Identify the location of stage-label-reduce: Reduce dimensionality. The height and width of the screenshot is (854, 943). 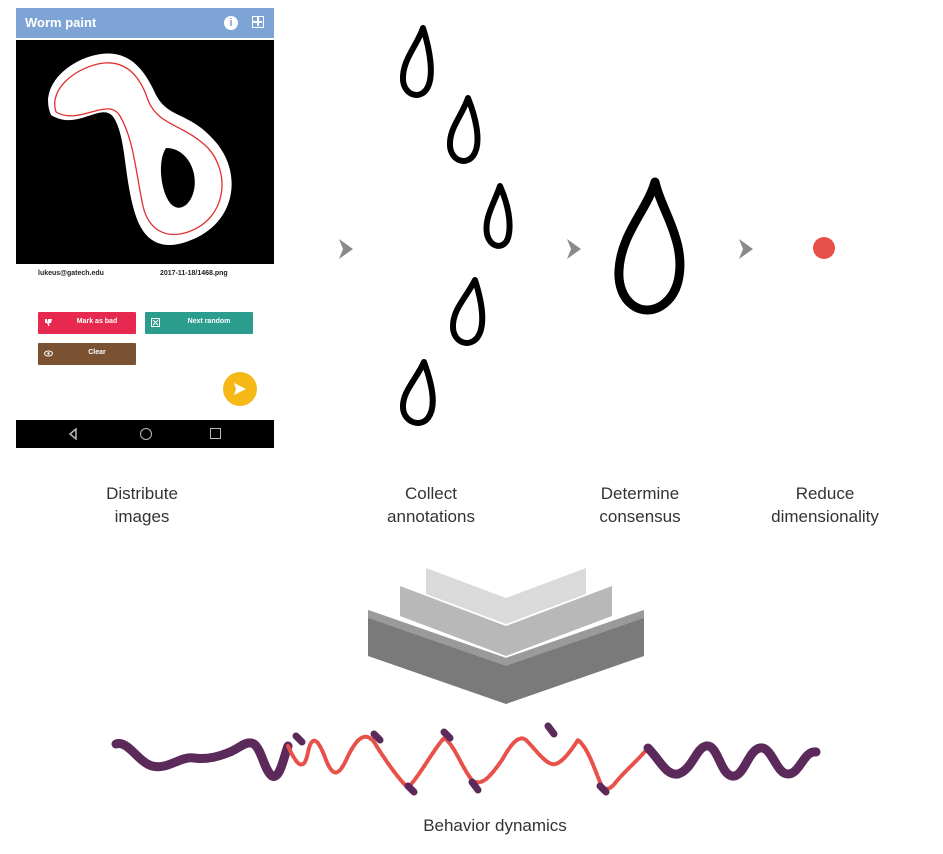
(825, 505).